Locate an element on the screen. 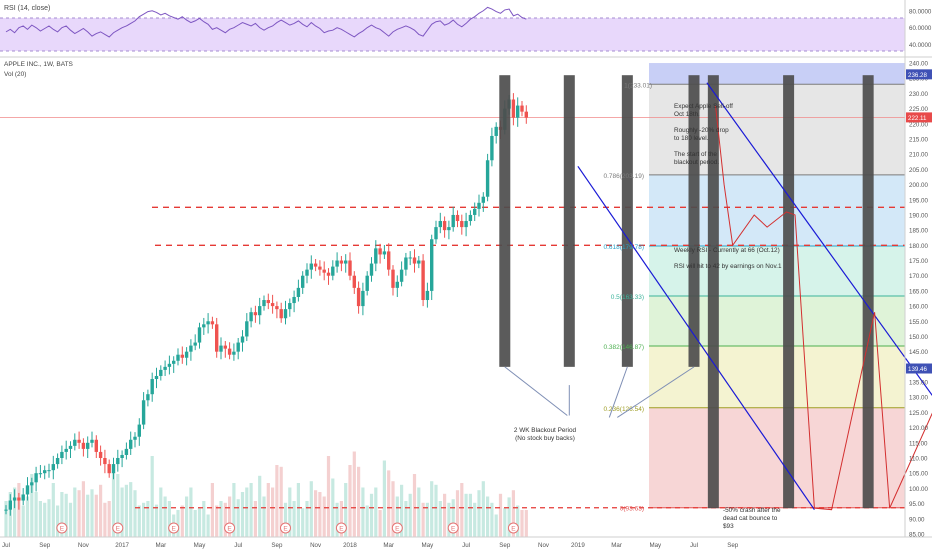  price-tick: 165.00 is located at coordinates (918, 291).